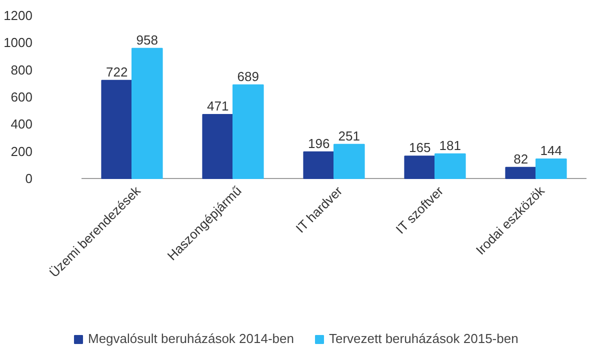  Describe the element at coordinates (21, 124) in the screenshot. I see `y-tick-label: 400` at that location.